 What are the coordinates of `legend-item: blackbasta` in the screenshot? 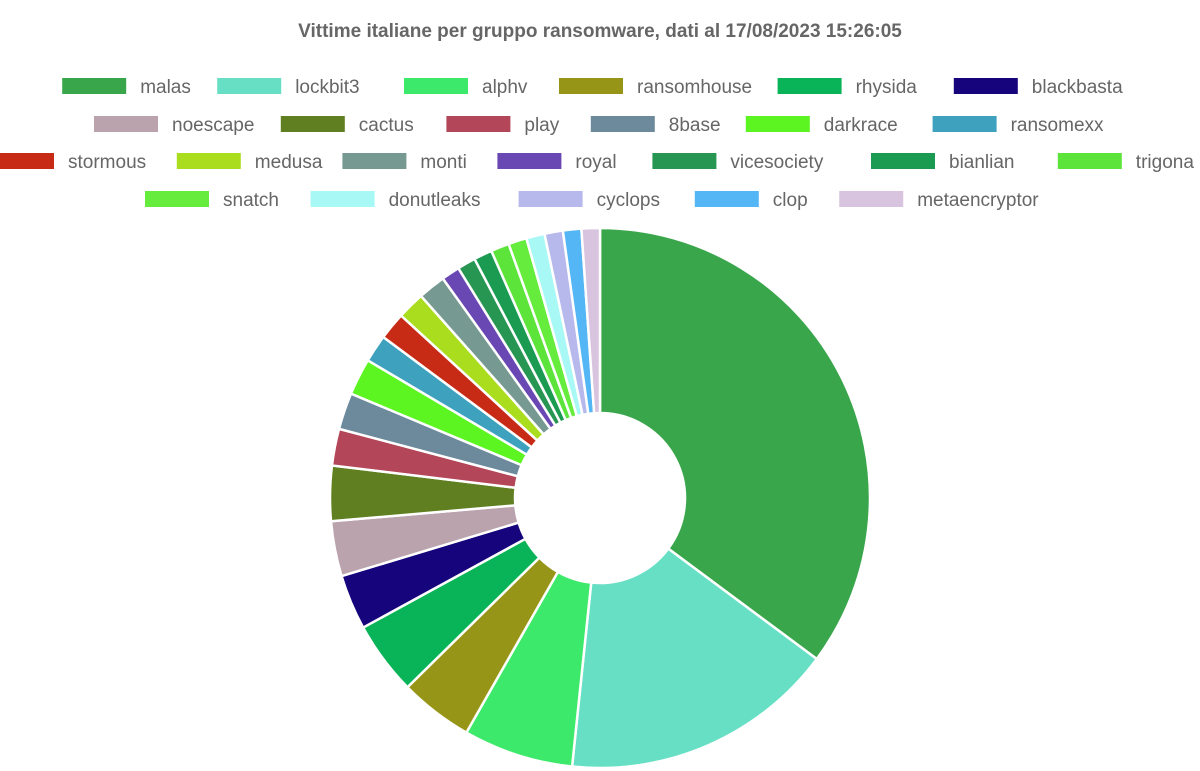 It's located at (1038, 87).